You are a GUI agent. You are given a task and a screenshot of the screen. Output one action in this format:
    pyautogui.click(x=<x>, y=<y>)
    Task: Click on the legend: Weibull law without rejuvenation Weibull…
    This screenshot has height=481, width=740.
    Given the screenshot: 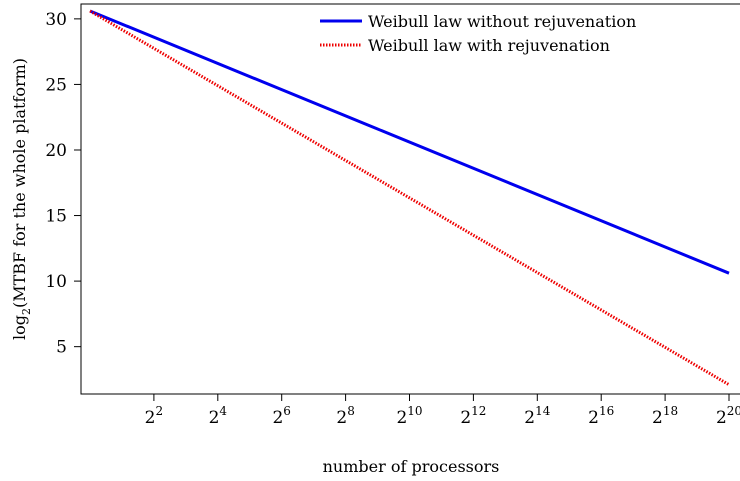 What is the action you would take?
    pyautogui.click(x=478, y=33)
    